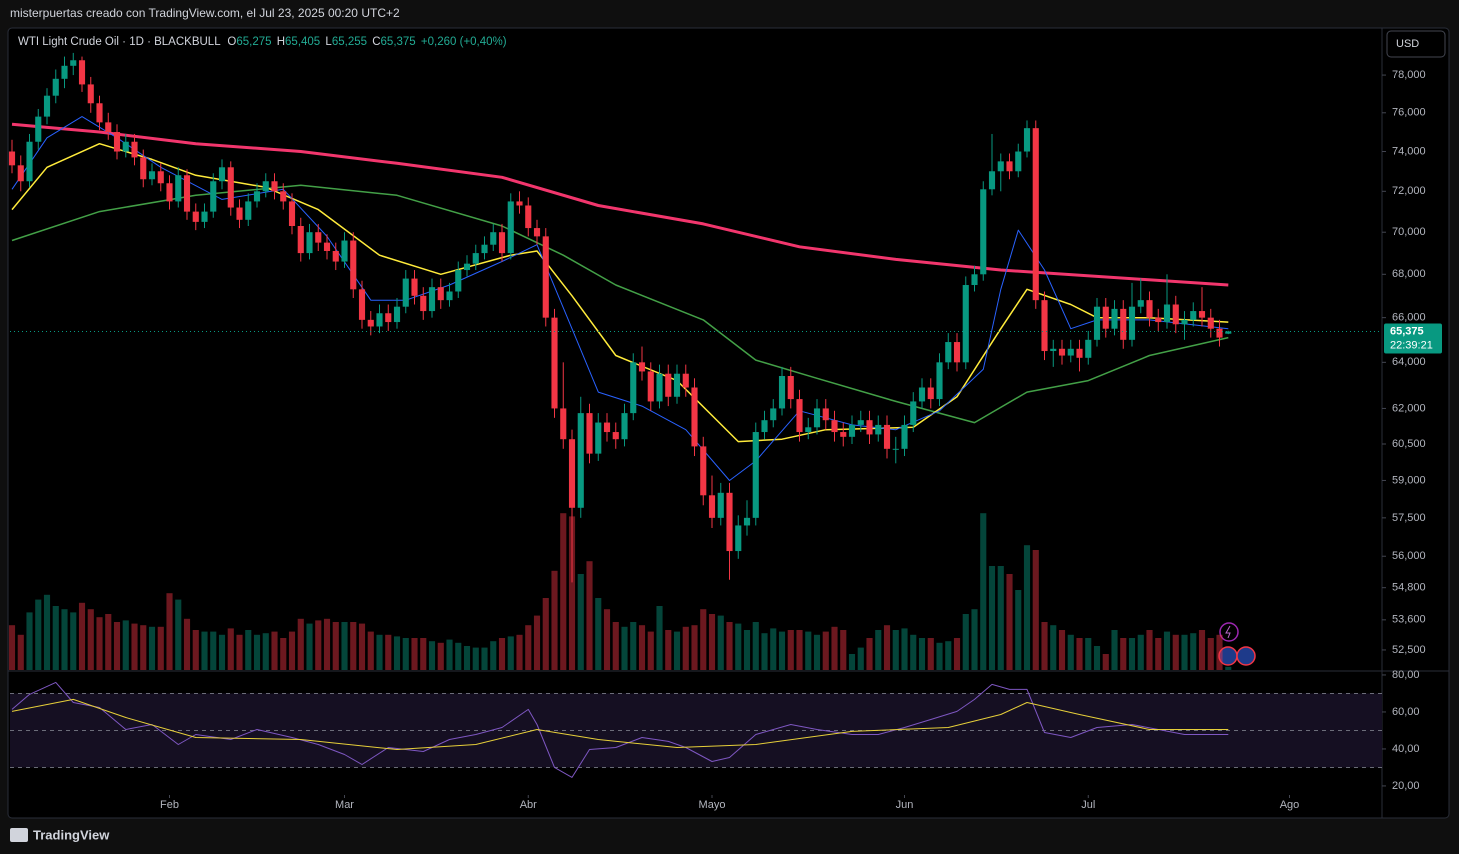  What do you see at coordinates (1407, 44) in the screenshot?
I see `currency: USD` at bounding box center [1407, 44].